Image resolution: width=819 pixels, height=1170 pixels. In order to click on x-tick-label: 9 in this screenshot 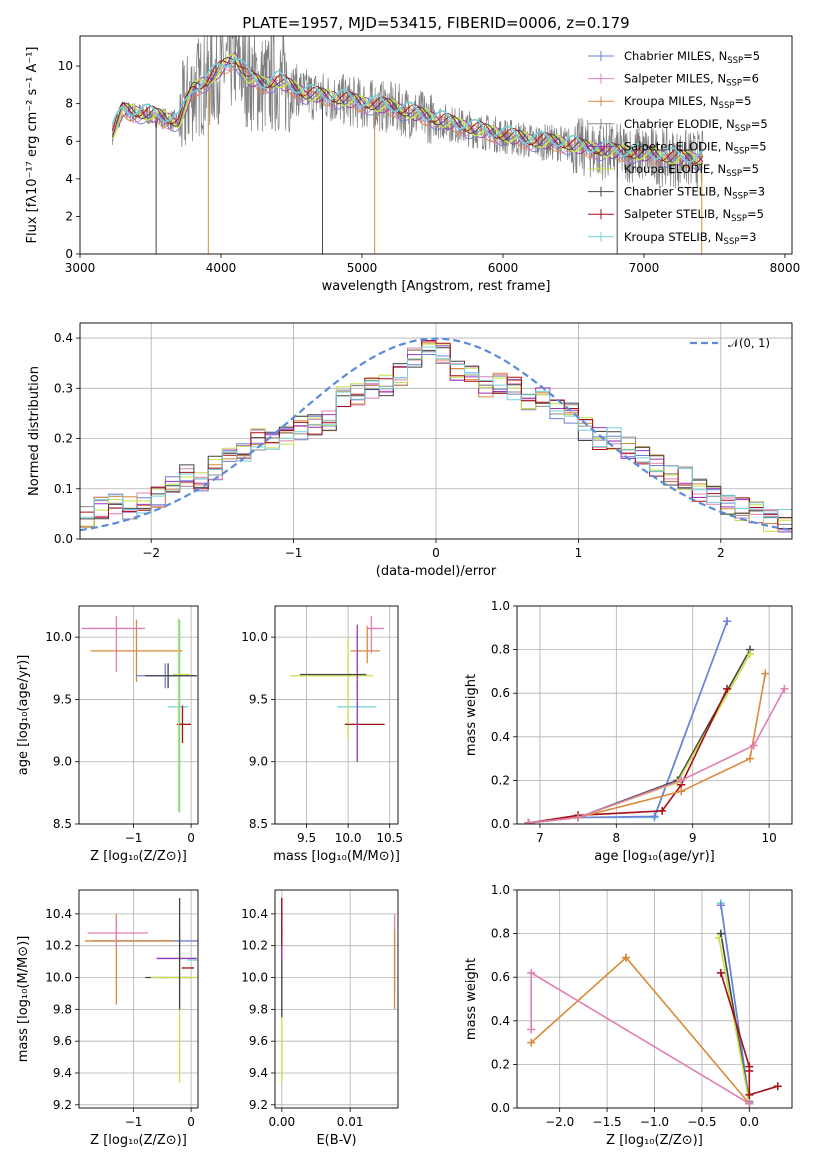, I will do `click(693, 838)`.